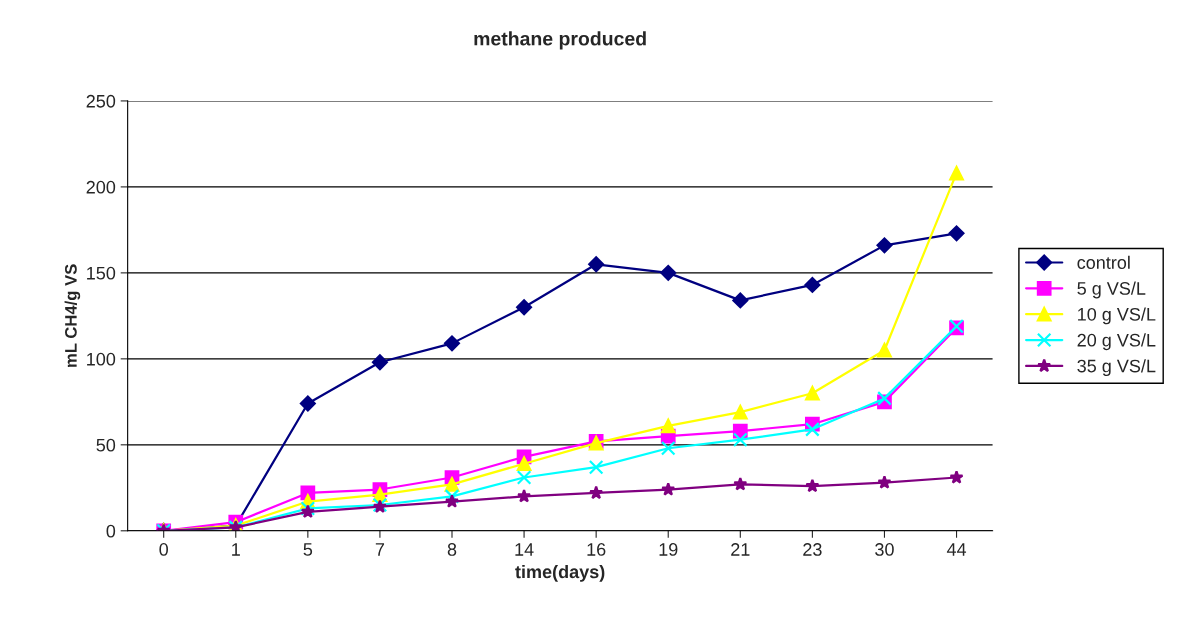  What do you see at coordinates (101, 359) in the screenshot?
I see `y-tick-label: 100` at bounding box center [101, 359].